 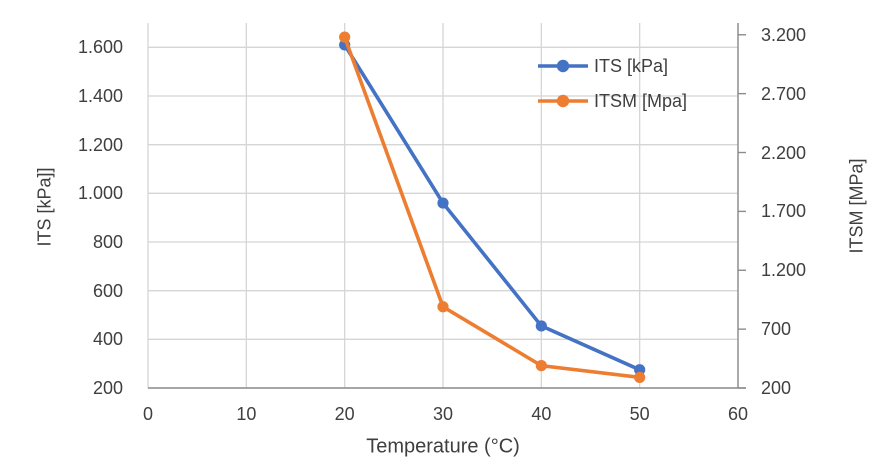 What do you see at coordinates (641, 100) in the screenshot?
I see `legend-label: ITSM [Mpa]` at bounding box center [641, 100].